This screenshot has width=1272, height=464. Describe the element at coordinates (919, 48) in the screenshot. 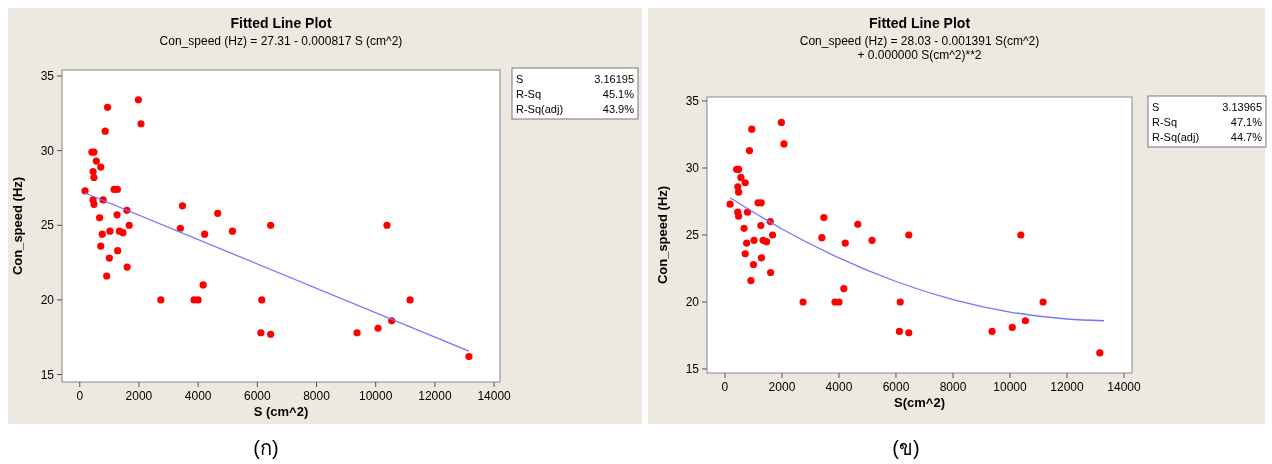

I see `chart-subtitle: Con_speed (Hz) = 28.03 - 0.001391 S(cm^2) + 0.000000 S(cm^2)**2` at that location.